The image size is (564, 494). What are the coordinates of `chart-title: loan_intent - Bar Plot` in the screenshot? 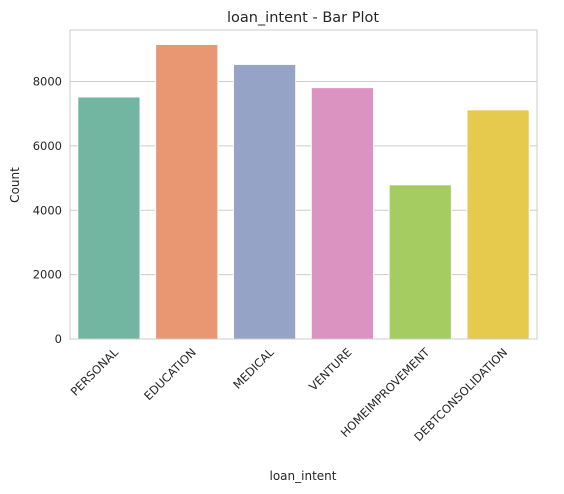 It's located at (303, 18).